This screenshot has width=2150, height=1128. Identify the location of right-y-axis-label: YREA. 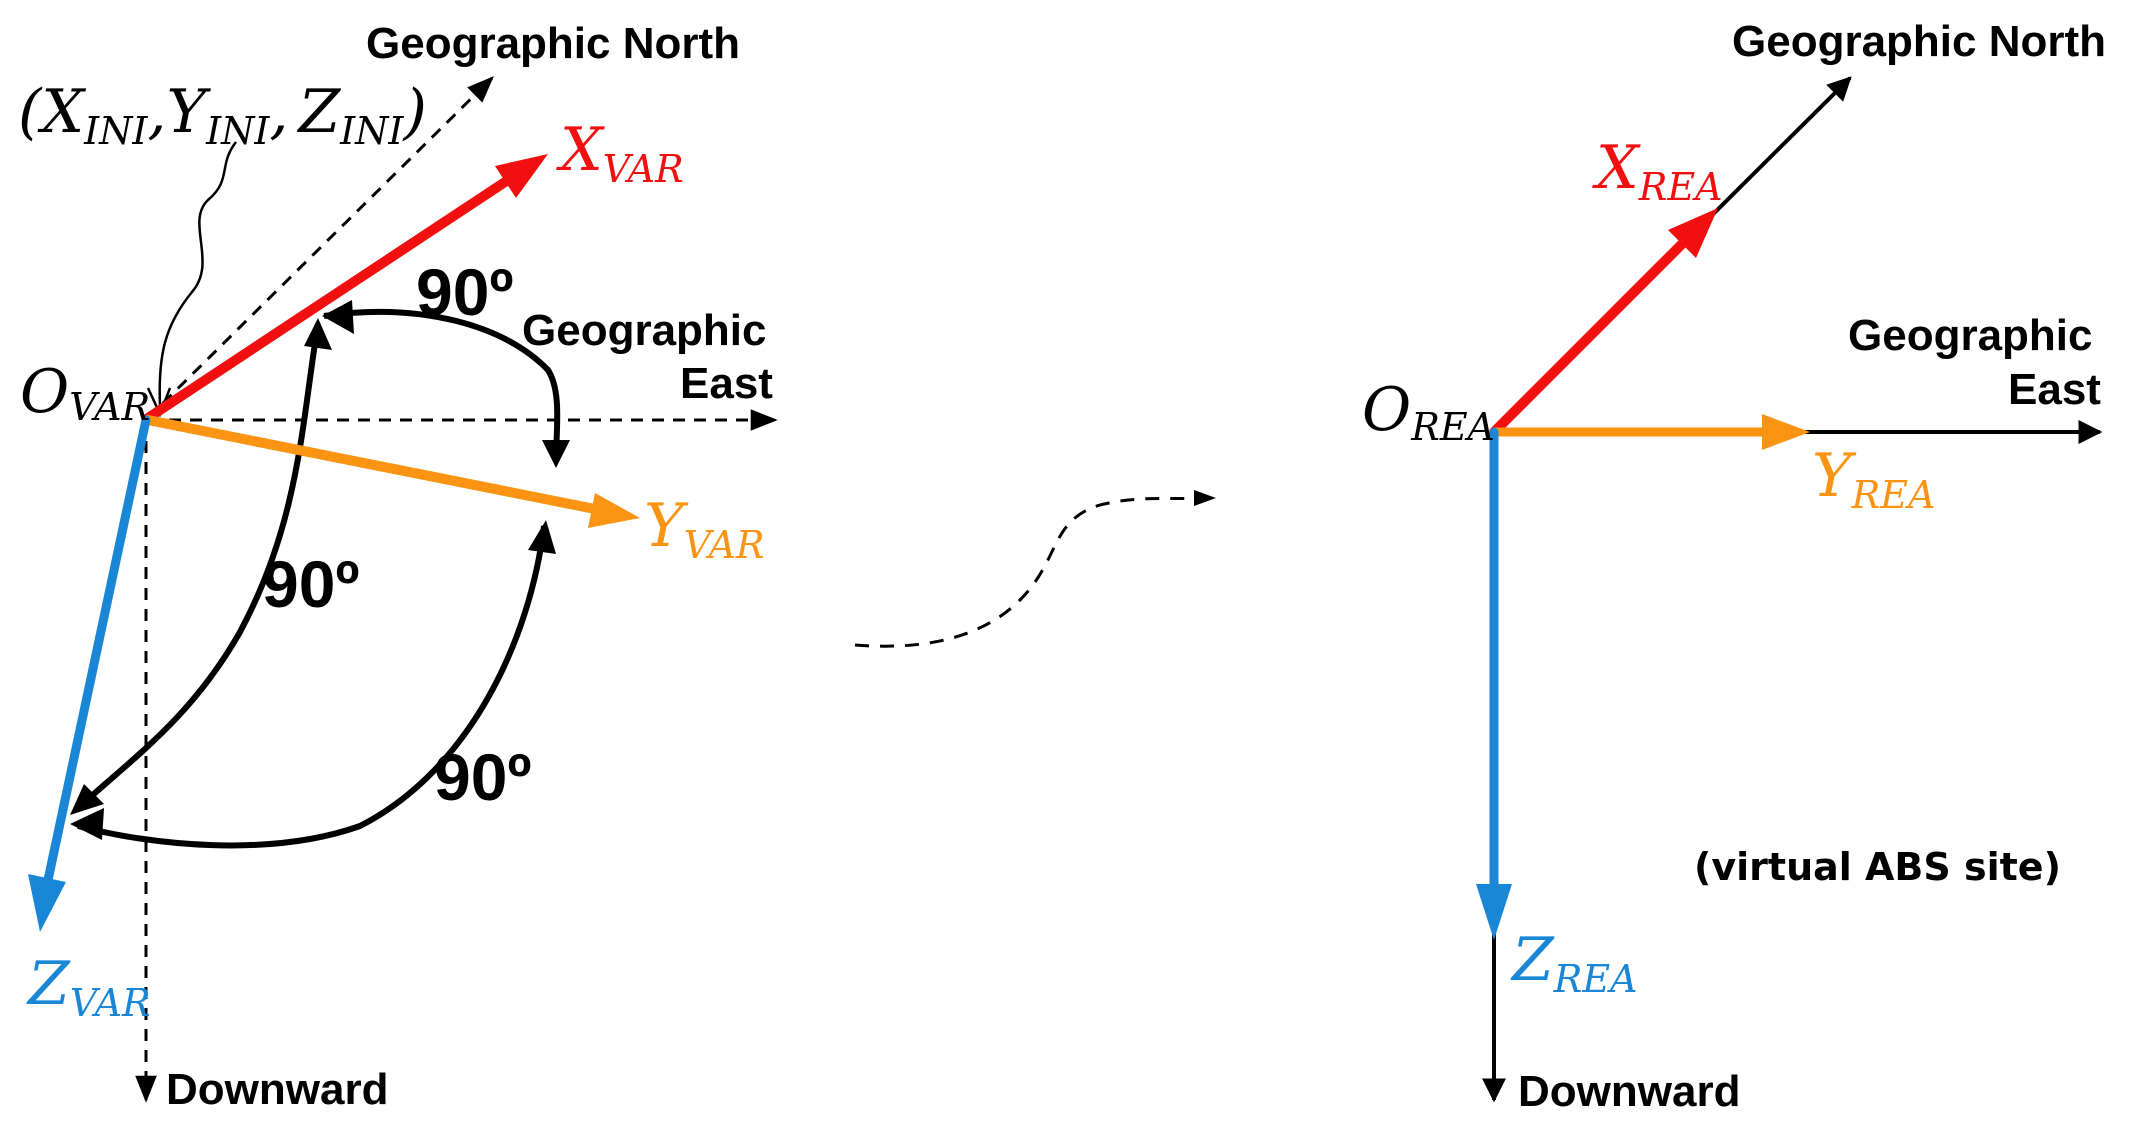
(1873, 479).